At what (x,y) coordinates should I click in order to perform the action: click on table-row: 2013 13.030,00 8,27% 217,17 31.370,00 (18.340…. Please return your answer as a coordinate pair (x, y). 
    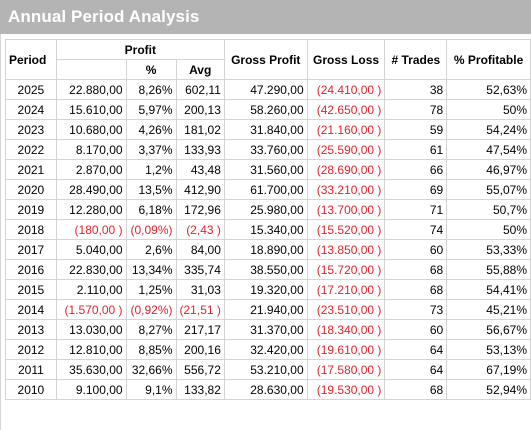
    Looking at the image, I should click on (268, 329).